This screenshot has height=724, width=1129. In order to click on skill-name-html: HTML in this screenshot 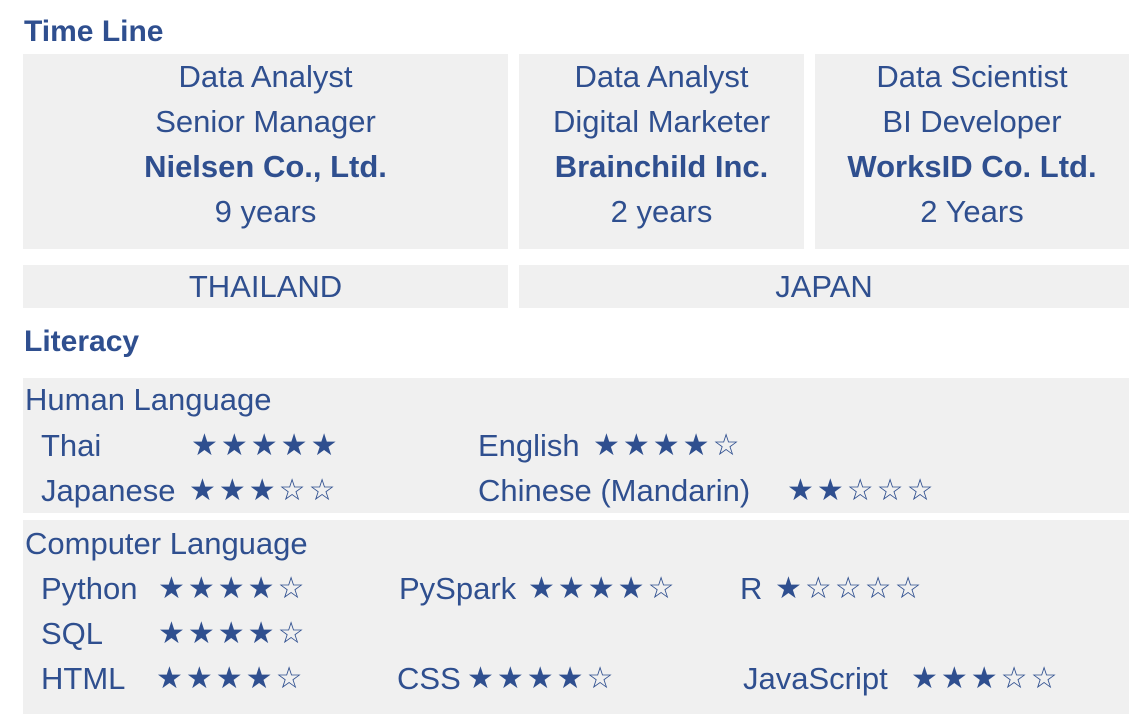, I will do `click(83, 678)`.